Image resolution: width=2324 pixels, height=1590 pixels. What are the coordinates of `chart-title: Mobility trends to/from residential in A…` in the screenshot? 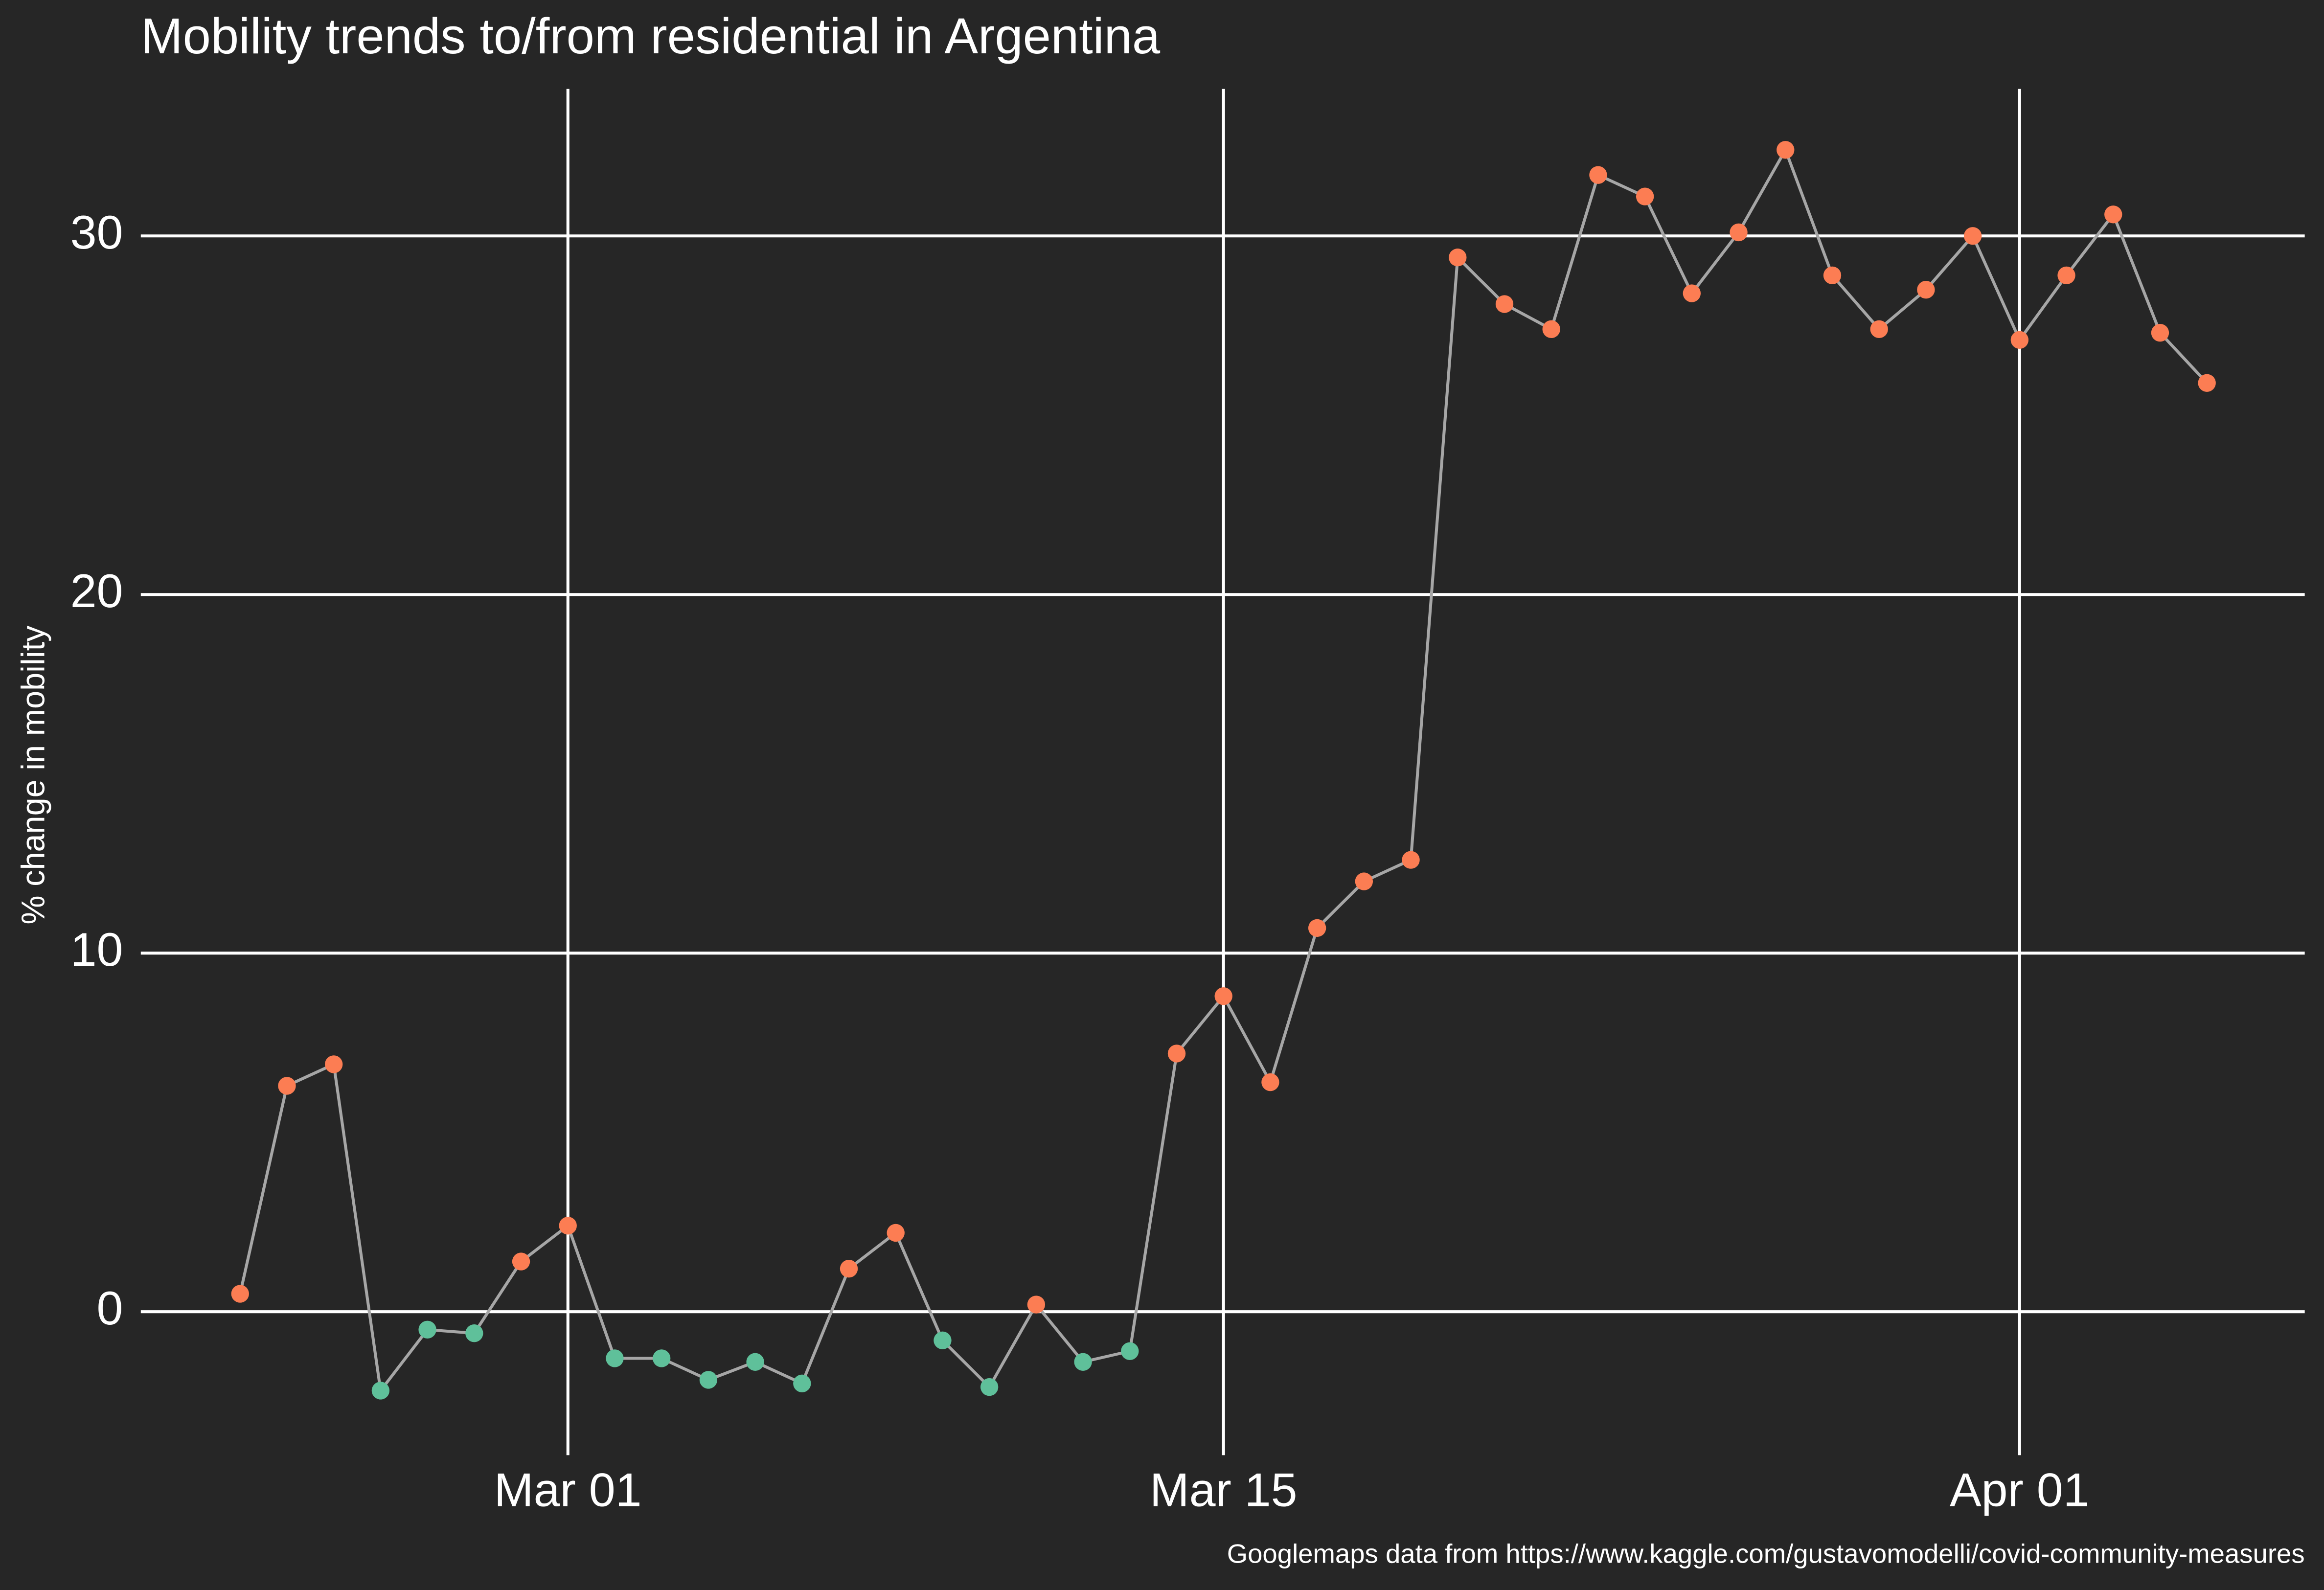 It's located at (651, 36).